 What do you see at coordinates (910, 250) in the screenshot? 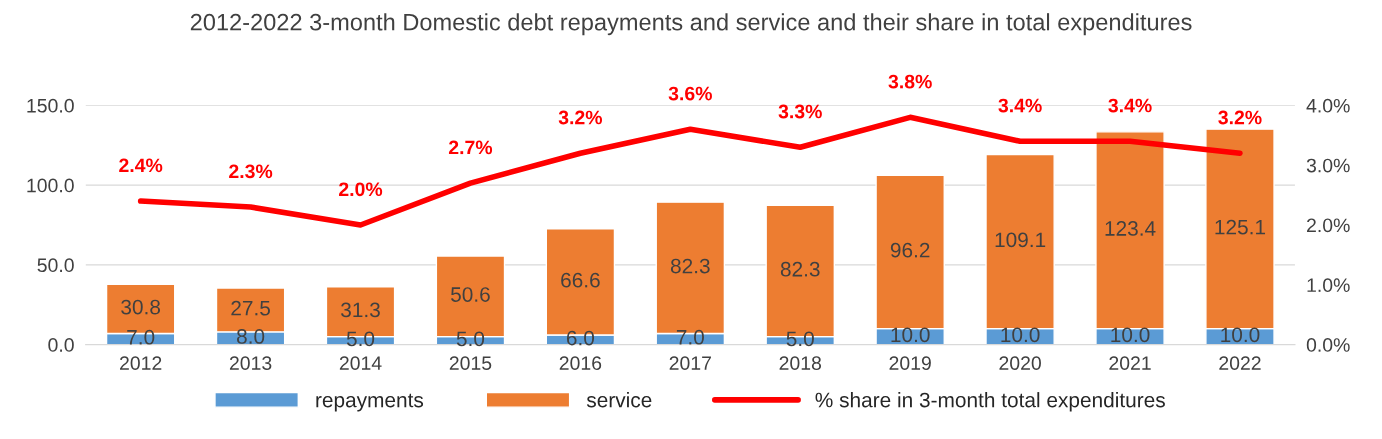
I see `data-label: 96.2` at bounding box center [910, 250].